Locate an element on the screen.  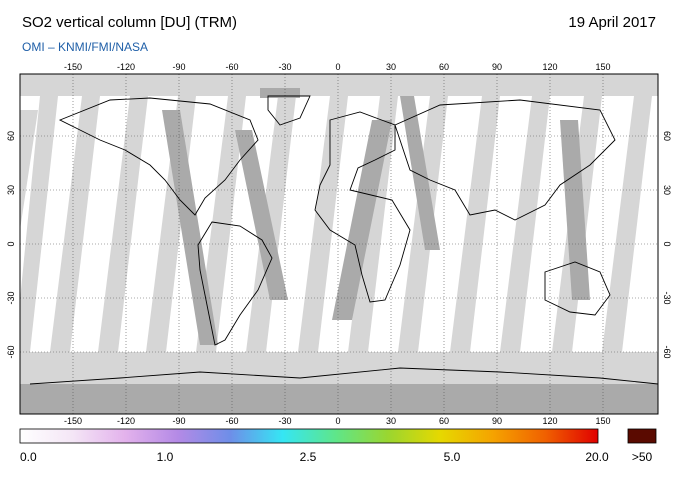
colorbar-label: 20.0 is located at coordinates (597, 457).